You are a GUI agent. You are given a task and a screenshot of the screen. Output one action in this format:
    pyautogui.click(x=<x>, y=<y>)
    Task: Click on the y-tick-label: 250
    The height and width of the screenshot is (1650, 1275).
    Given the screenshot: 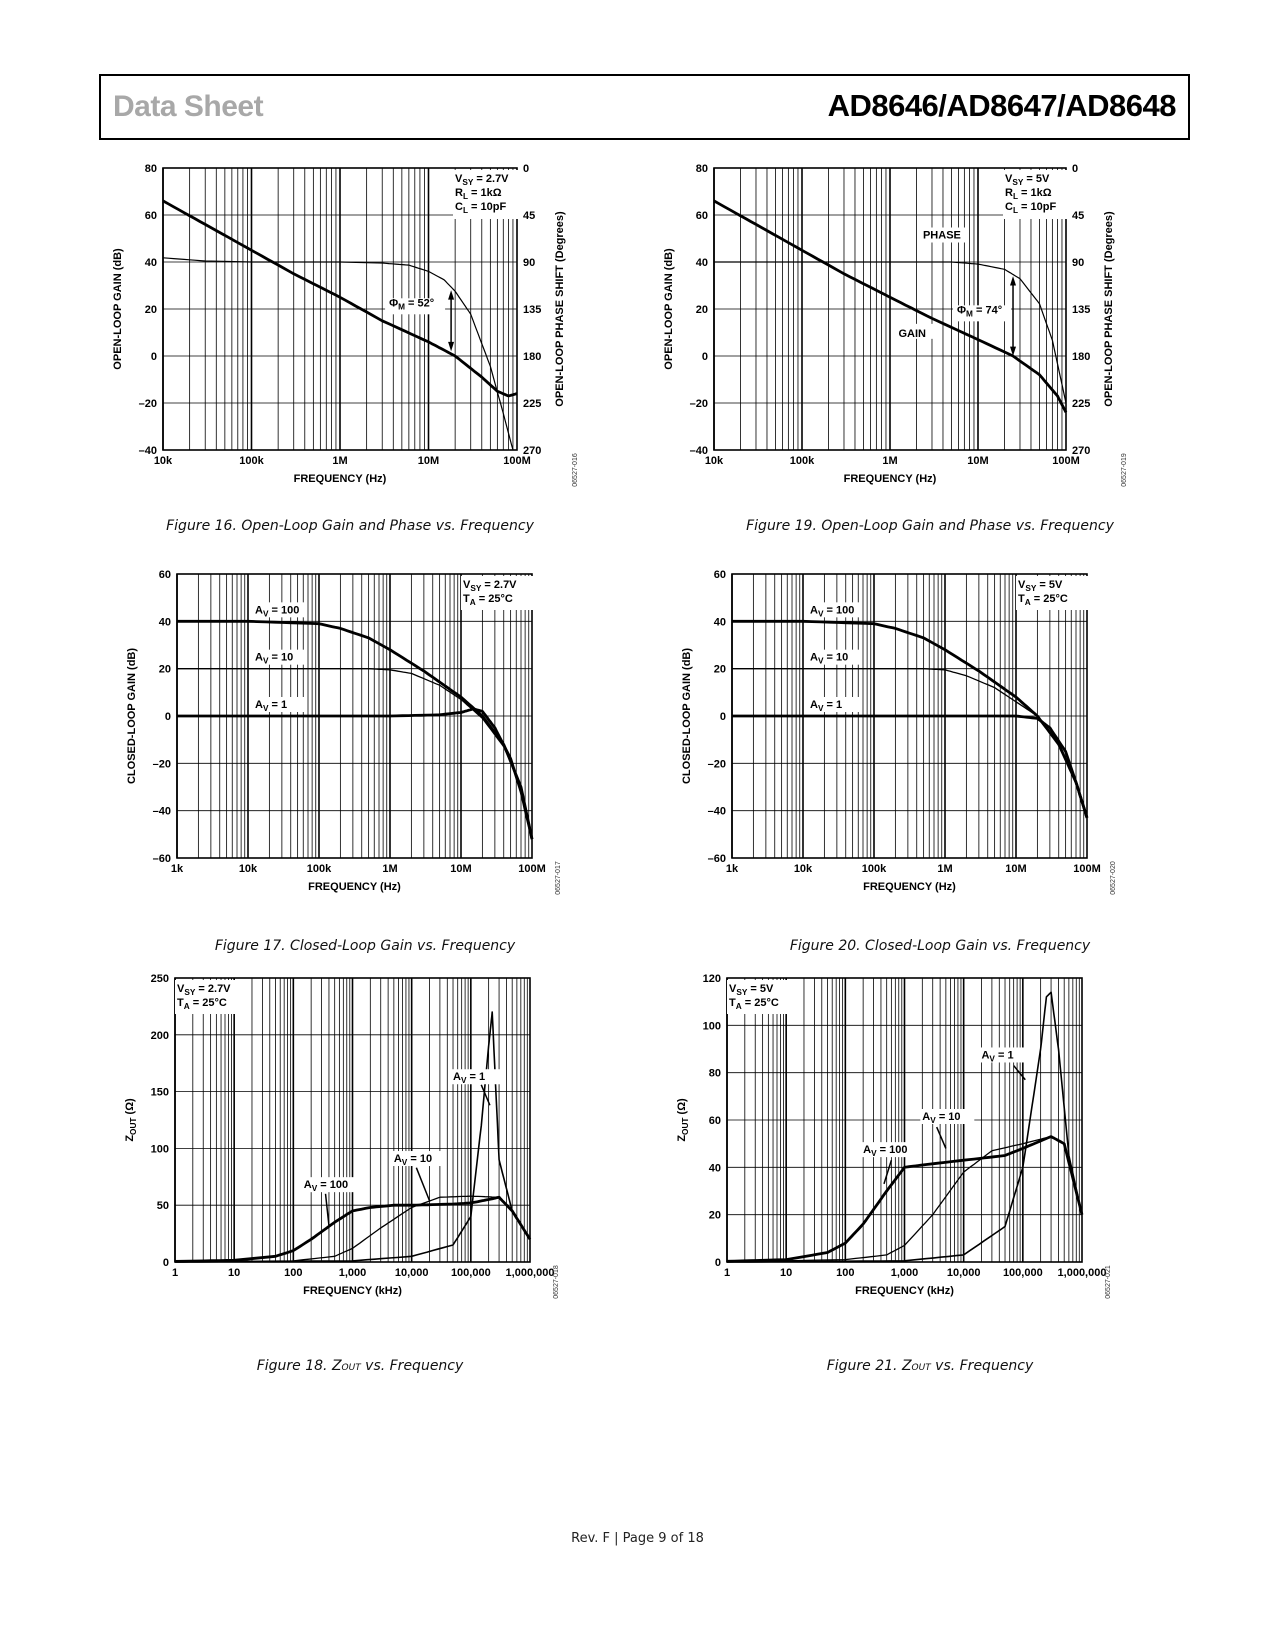 What is the action you would take?
    pyautogui.click(x=160, y=979)
    